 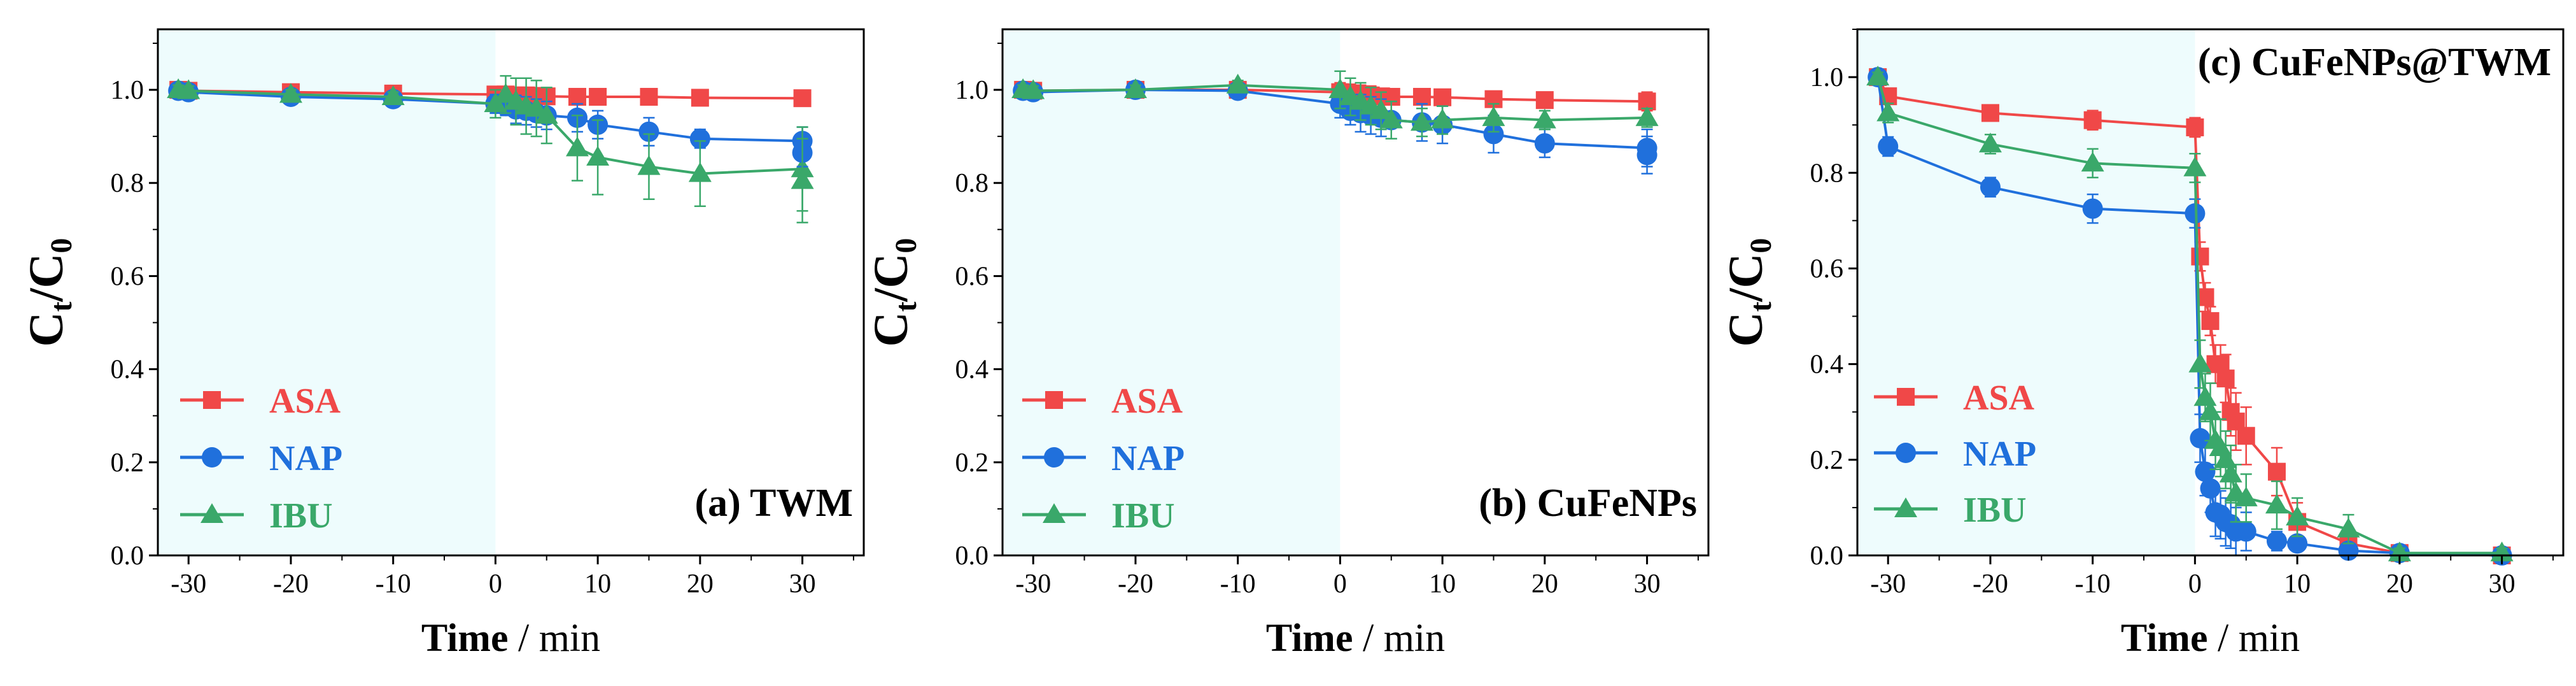 What do you see at coordinates (1143, 516) in the screenshot?
I see `legend-label-ibu: IBU` at bounding box center [1143, 516].